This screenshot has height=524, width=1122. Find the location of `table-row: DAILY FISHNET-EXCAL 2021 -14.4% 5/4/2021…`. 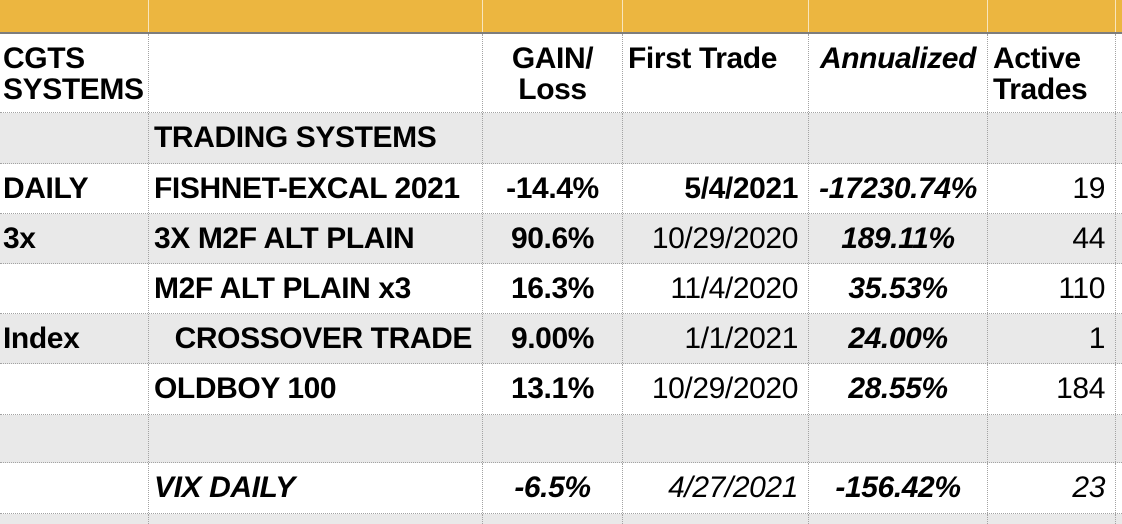

table-row: DAILY FISHNET-EXCAL 2021 -14.4% 5/4/2021… is located at coordinates (561, 189).